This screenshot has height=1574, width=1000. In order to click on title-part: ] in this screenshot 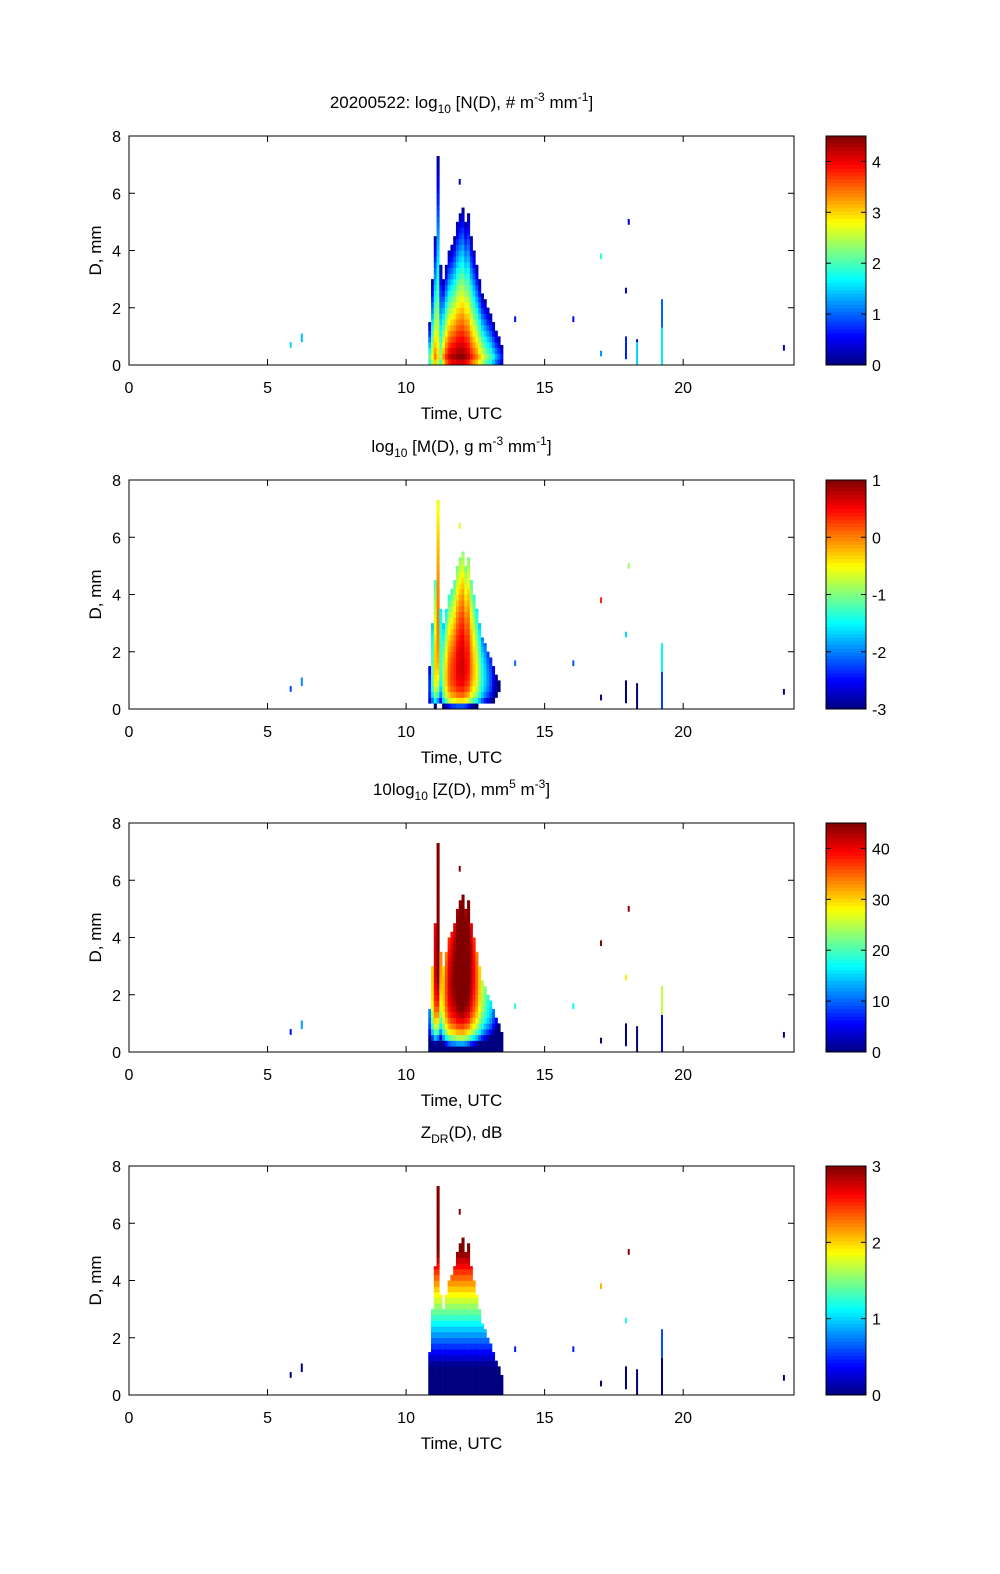, I will do `click(547, 789)`.